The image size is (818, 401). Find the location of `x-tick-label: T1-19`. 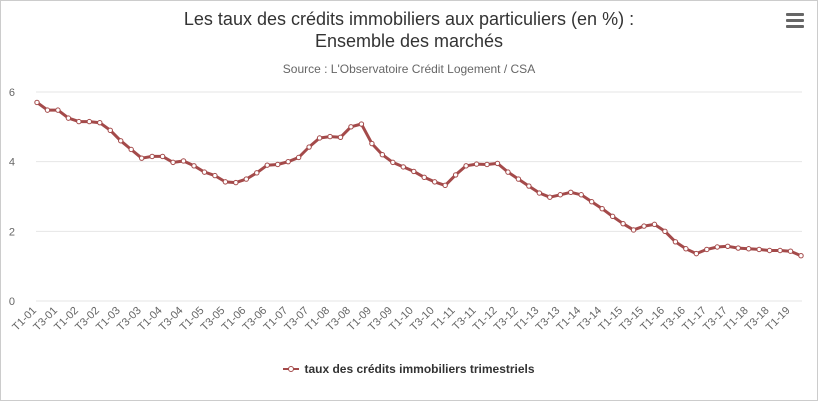

x-tick-label: T1-19 is located at coordinates (778, 319).